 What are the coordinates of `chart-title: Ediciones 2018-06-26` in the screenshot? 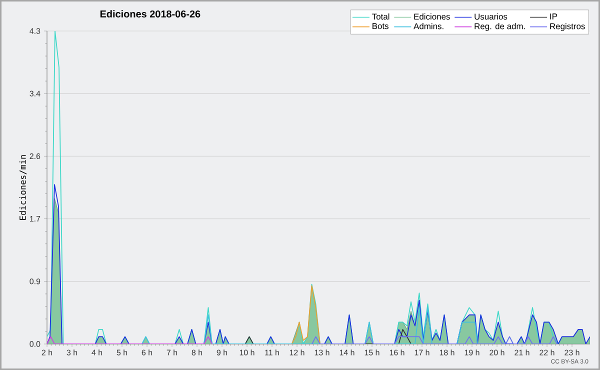 It's located at (150, 14).